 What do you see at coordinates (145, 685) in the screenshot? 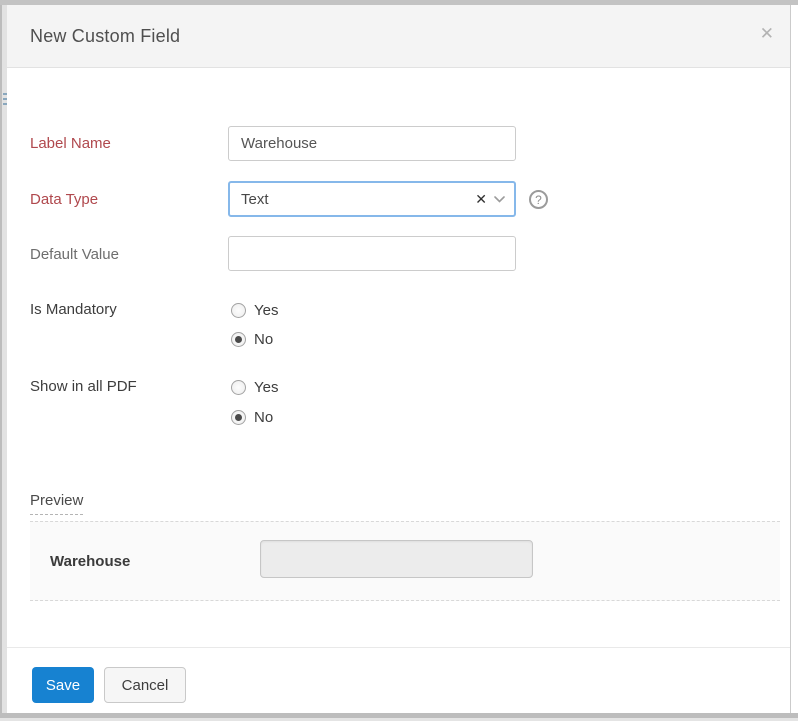
I see `cancel-button: Cancel` at bounding box center [145, 685].